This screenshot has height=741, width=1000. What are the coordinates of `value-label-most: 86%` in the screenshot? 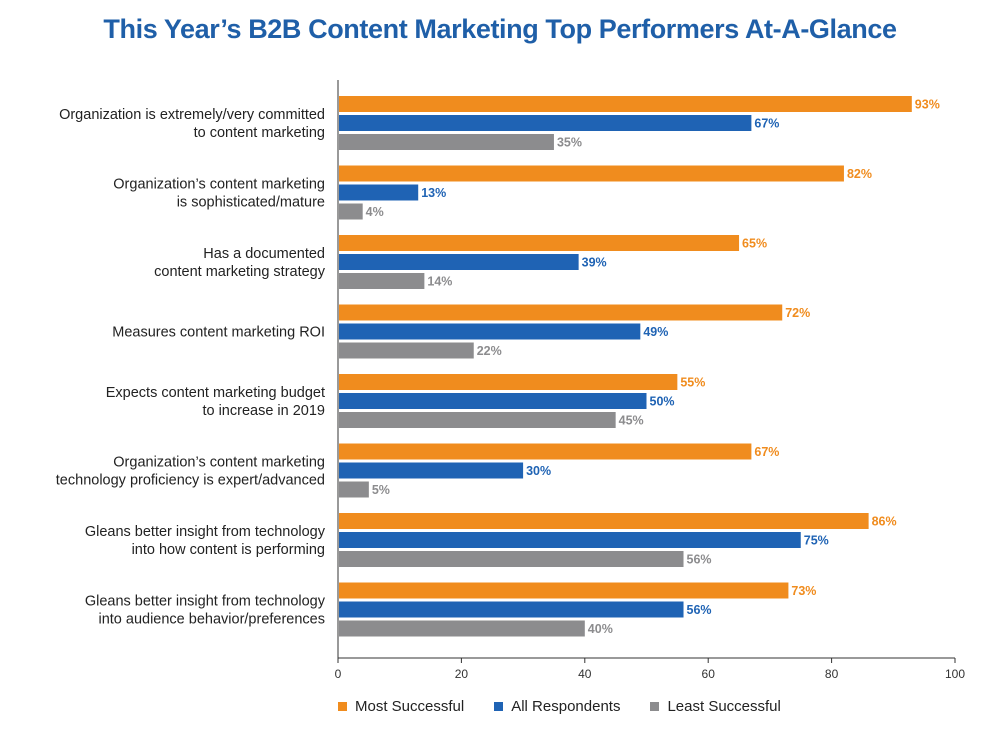 It's located at (884, 522).